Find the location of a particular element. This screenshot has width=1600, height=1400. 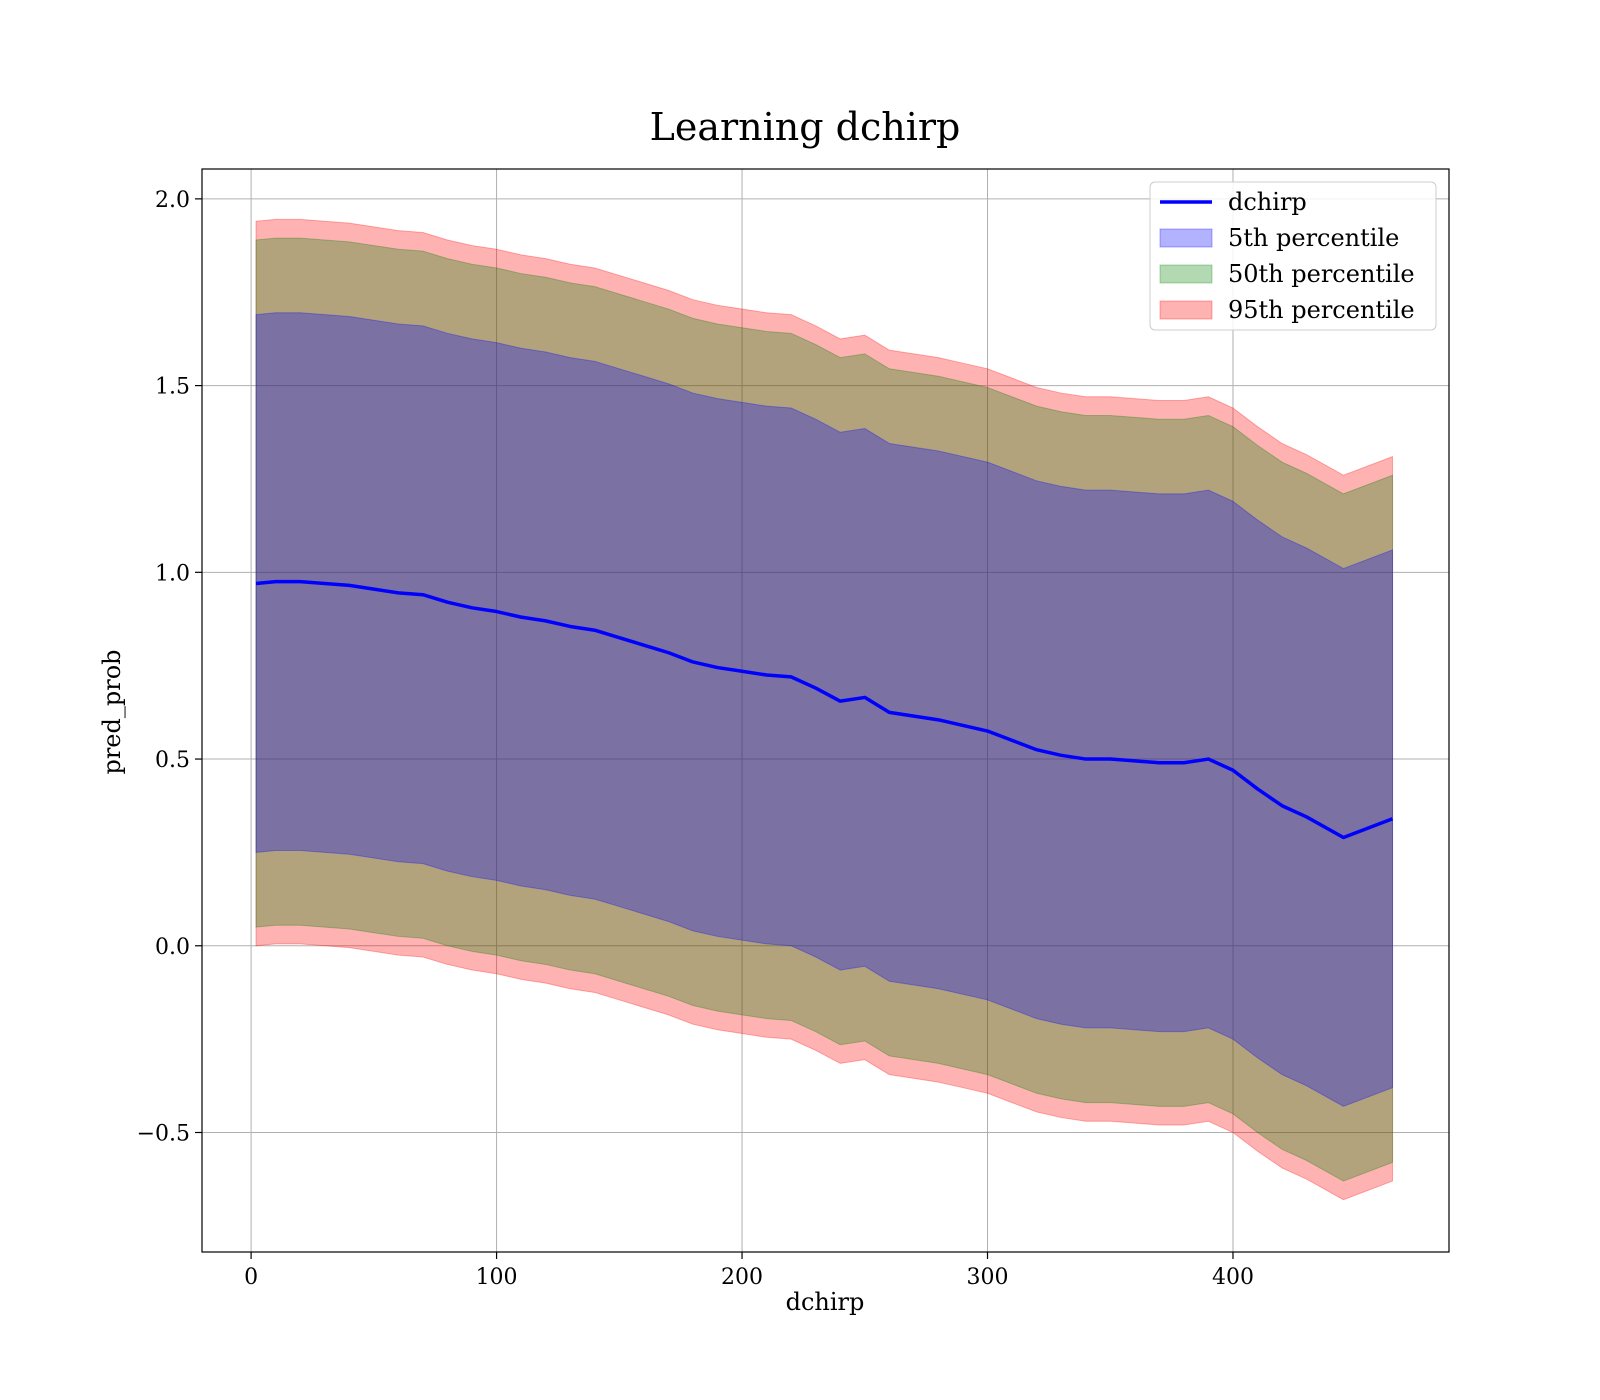

series-lines is located at coordinates (824, 709).